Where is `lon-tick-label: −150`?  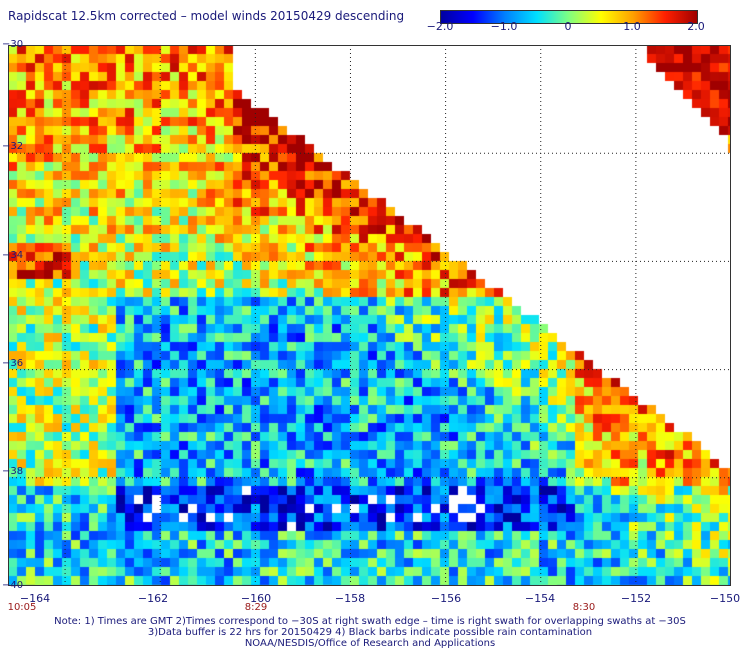 lon-tick-label: −150 is located at coordinates (724, 598).